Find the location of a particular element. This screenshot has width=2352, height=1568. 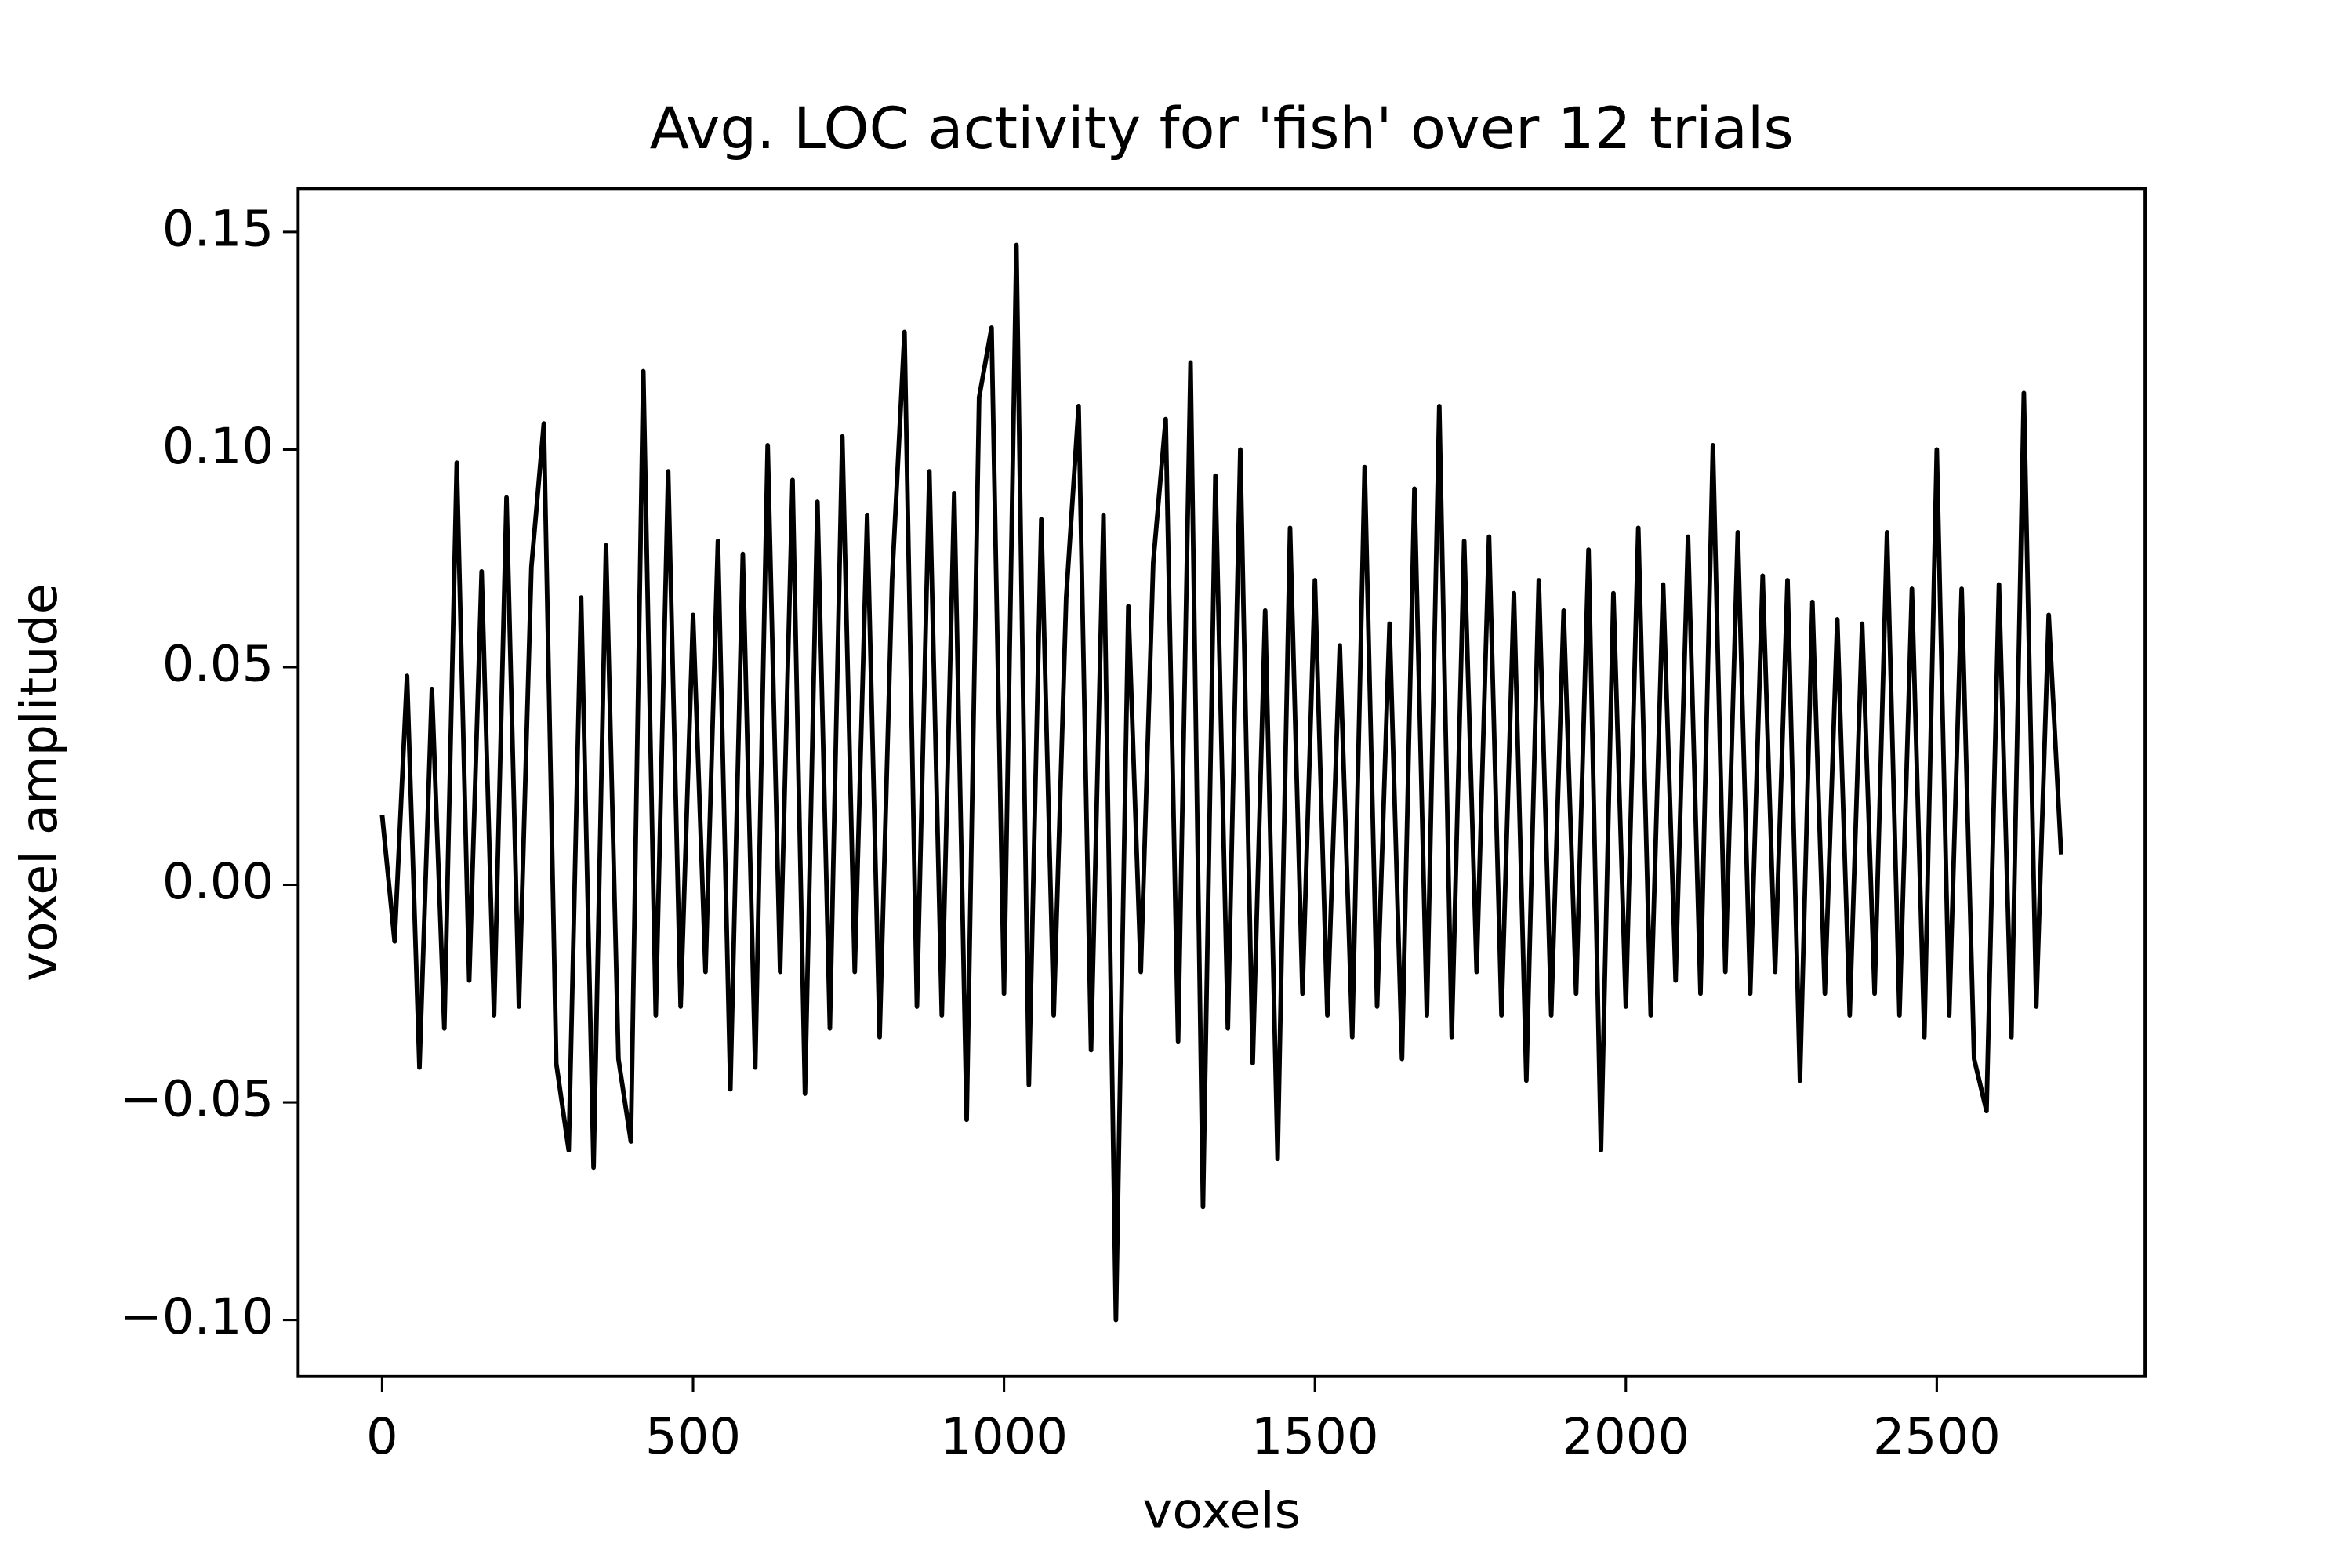

x-tick-label: 500 is located at coordinates (693, 1437).